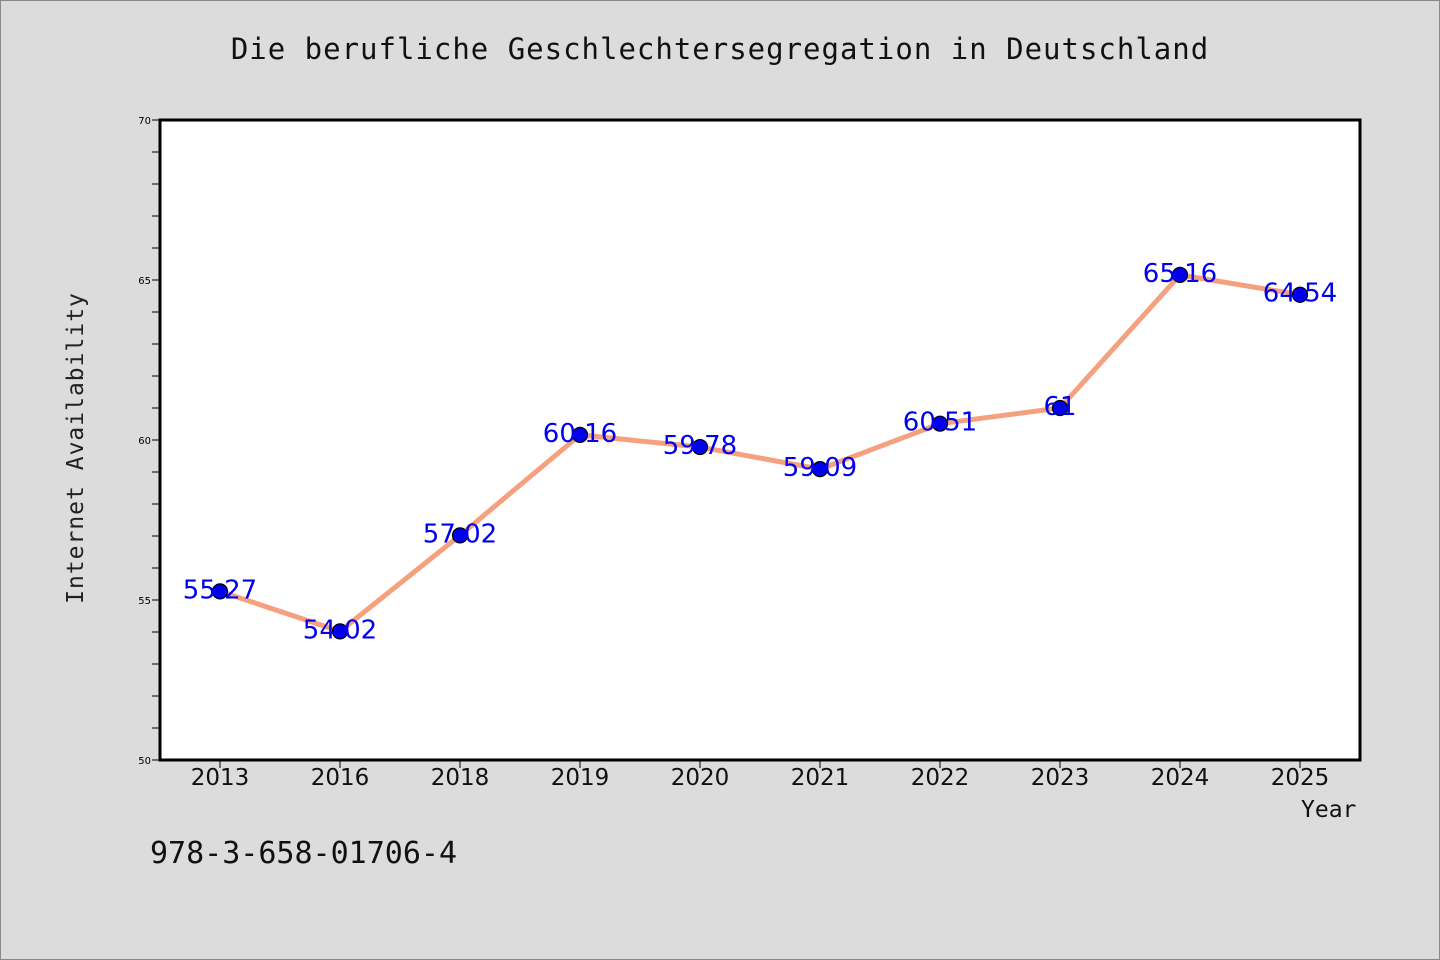 The height and width of the screenshot is (960, 1440). What do you see at coordinates (220, 778) in the screenshot?
I see `x-tick-label: 2013` at bounding box center [220, 778].